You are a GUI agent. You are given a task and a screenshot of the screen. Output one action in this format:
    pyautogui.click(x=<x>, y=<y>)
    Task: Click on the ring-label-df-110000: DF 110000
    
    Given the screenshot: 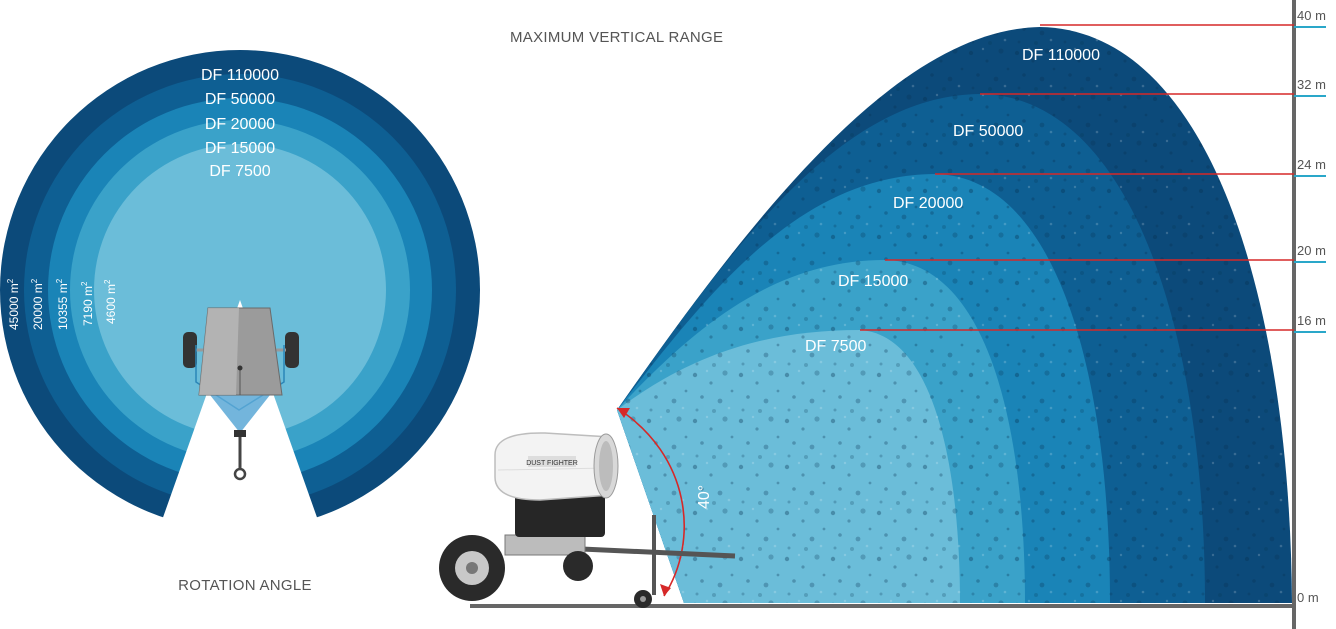 What is the action you would take?
    pyautogui.click(x=240, y=75)
    